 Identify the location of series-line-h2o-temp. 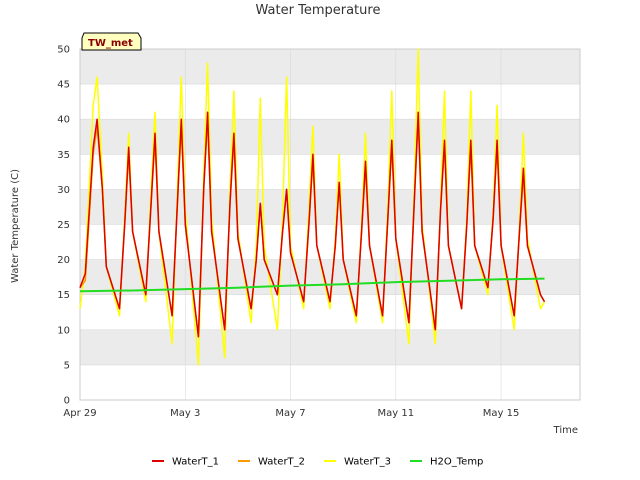
(312, 285).